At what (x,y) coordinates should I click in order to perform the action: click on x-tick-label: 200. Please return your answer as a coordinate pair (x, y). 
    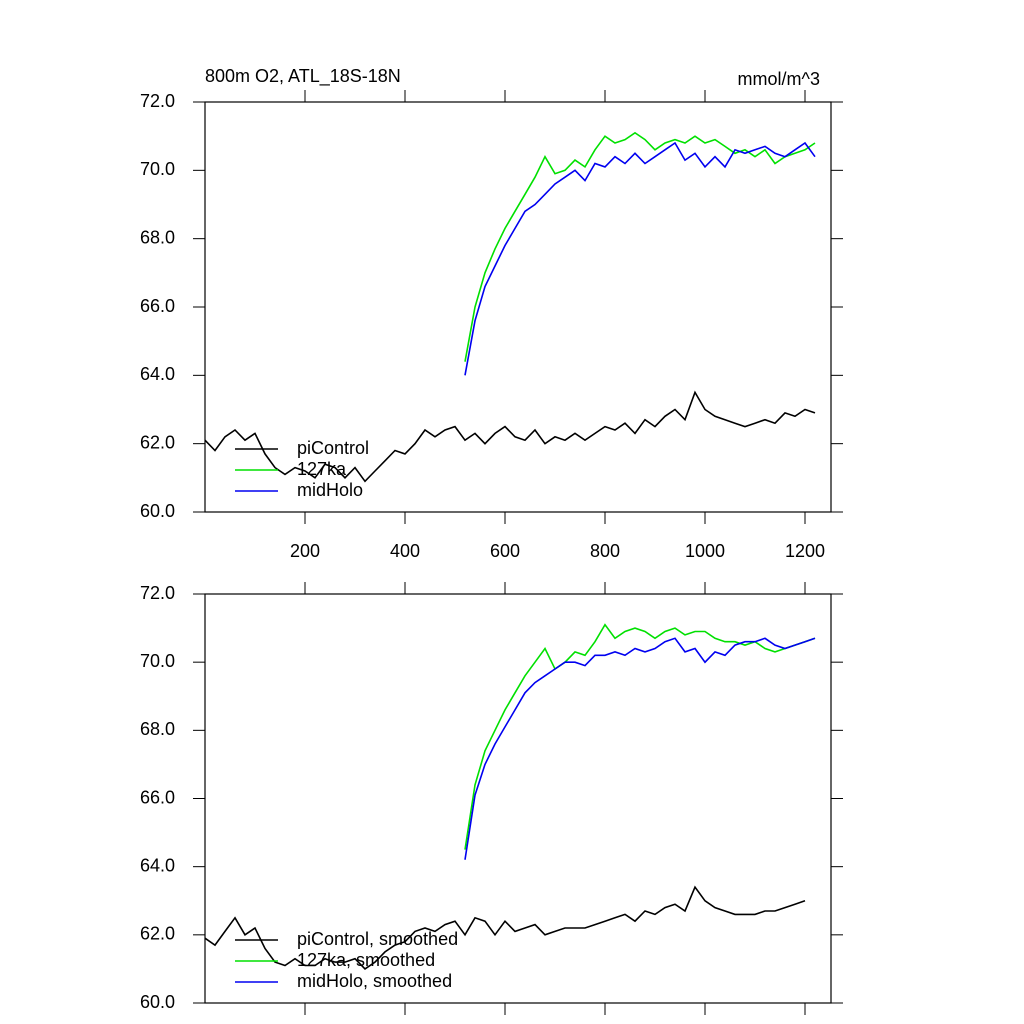
    Looking at the image, I should click on (305, 551).